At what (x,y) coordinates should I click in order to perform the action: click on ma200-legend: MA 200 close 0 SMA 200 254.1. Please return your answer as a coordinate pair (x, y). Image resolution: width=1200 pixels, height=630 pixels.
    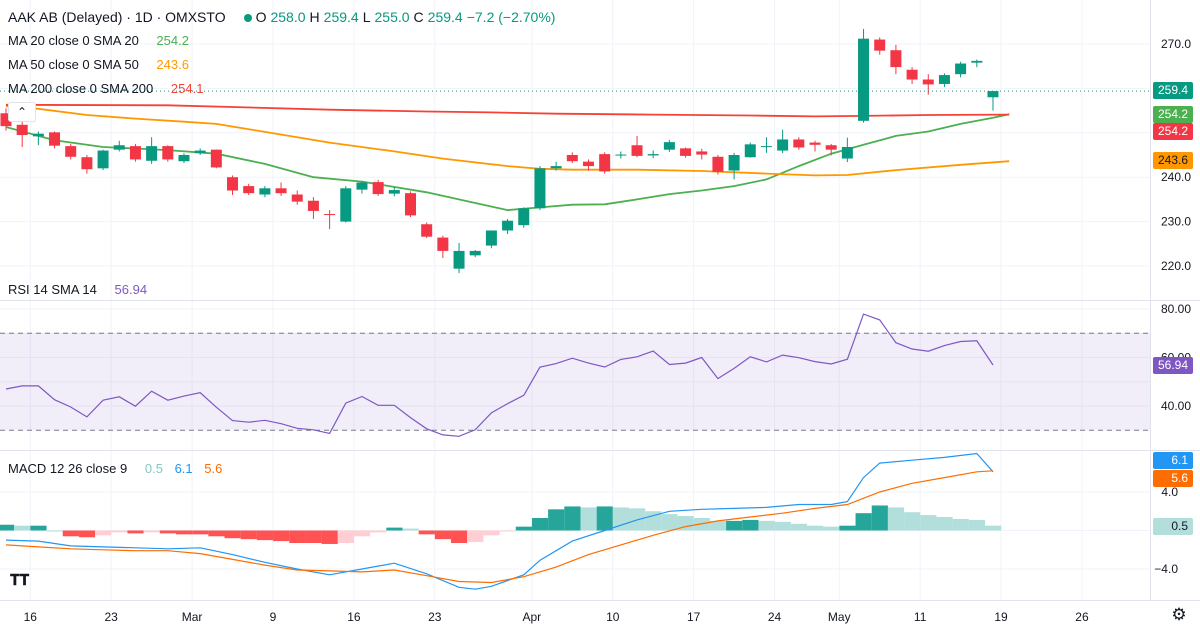
    Looking at the image, I should click on (107, 88).